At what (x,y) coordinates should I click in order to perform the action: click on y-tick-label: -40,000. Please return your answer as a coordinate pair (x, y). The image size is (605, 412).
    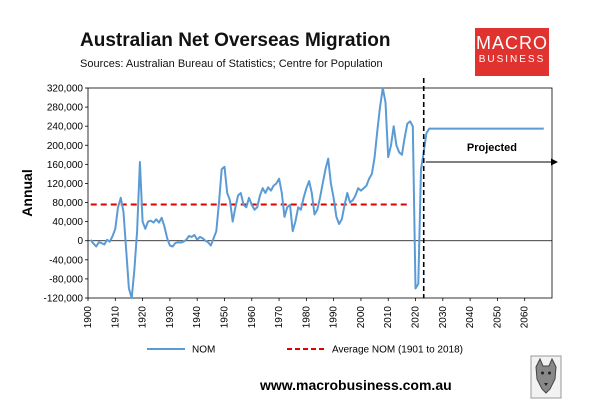
    Looking at the image, I should click on (66, 260).